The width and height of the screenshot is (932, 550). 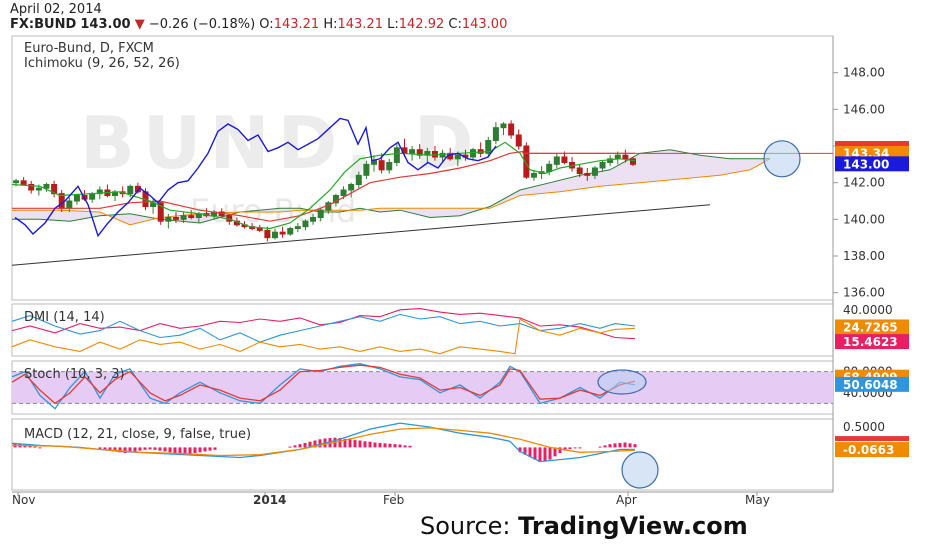 What do you see at coordinates (139, 24) in the screenshot?
I see `change-arrow-icon: ▼` at bounding box center [139, 24].